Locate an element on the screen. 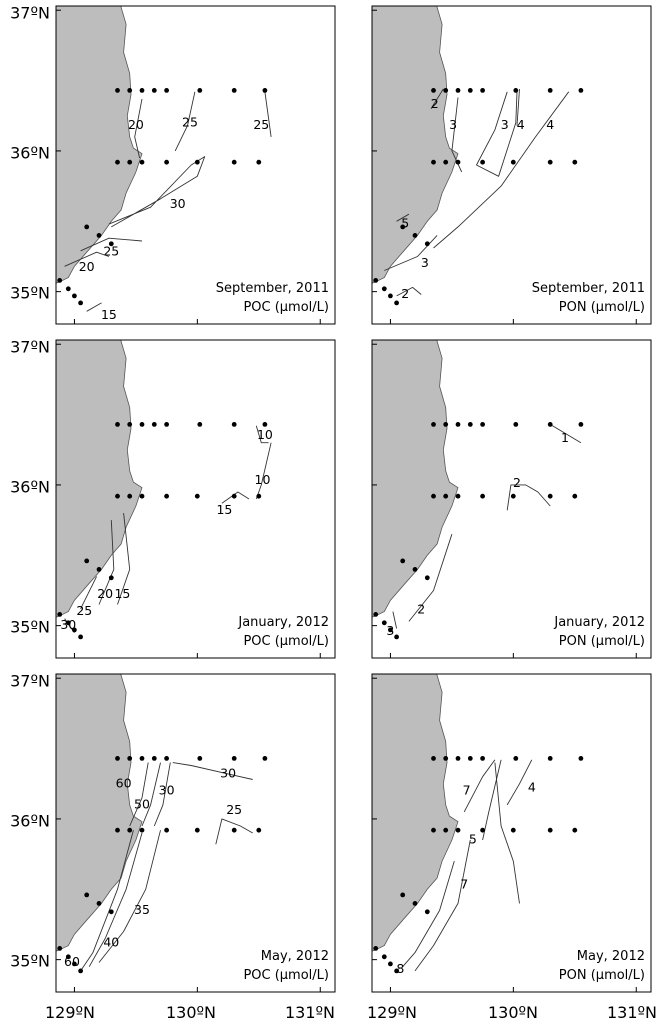 Image resolution: width=665 pixels, height=1030 pixels. map-panel-6: 7 5 4 7 8 May, 2012 PON (µmol/L) is located at coordinates (511, 833).